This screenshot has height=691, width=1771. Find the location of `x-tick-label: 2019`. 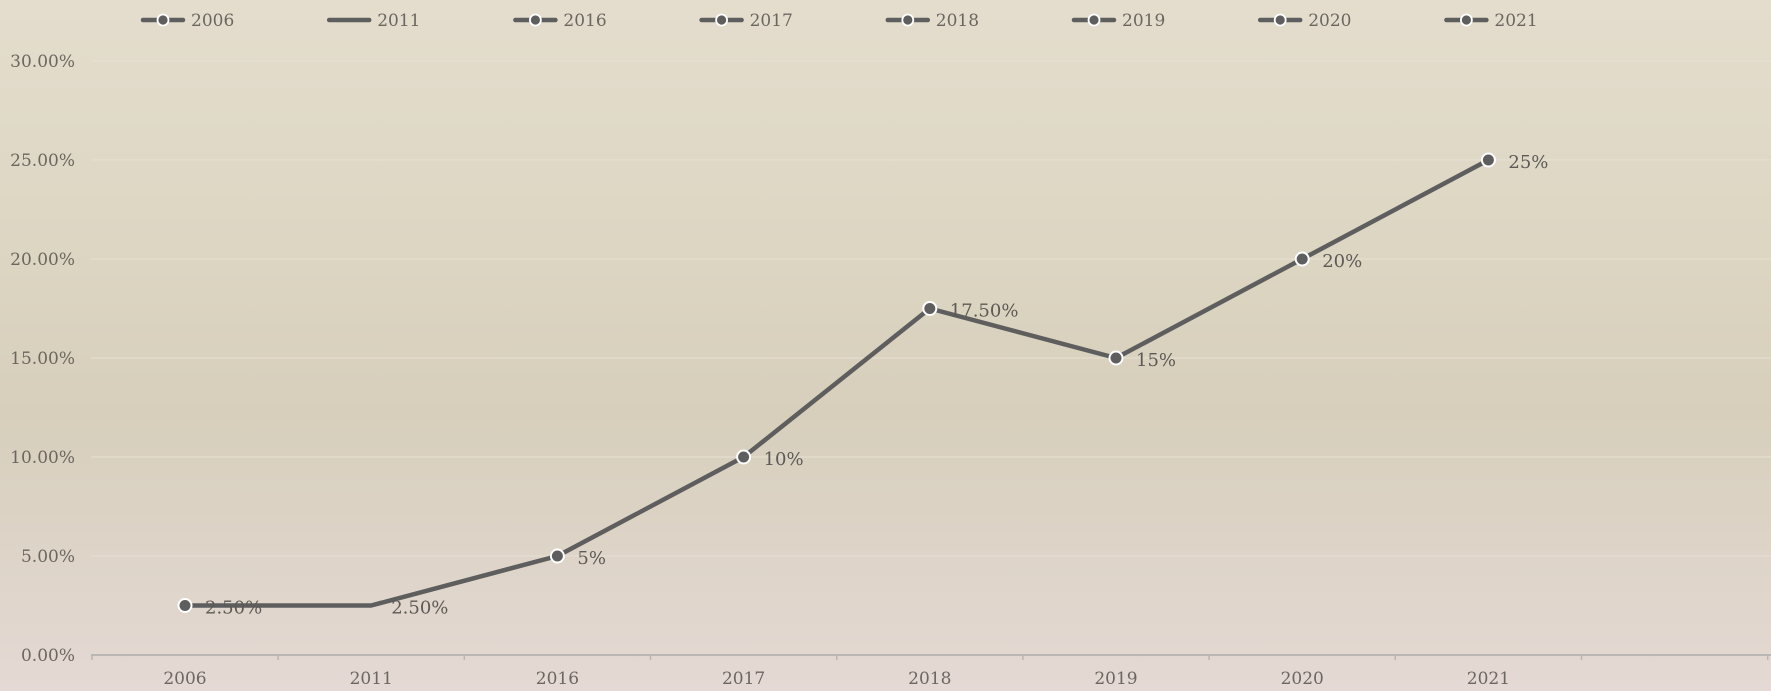

x-tick-label: 2019 is located at coordinates (1115, 679).